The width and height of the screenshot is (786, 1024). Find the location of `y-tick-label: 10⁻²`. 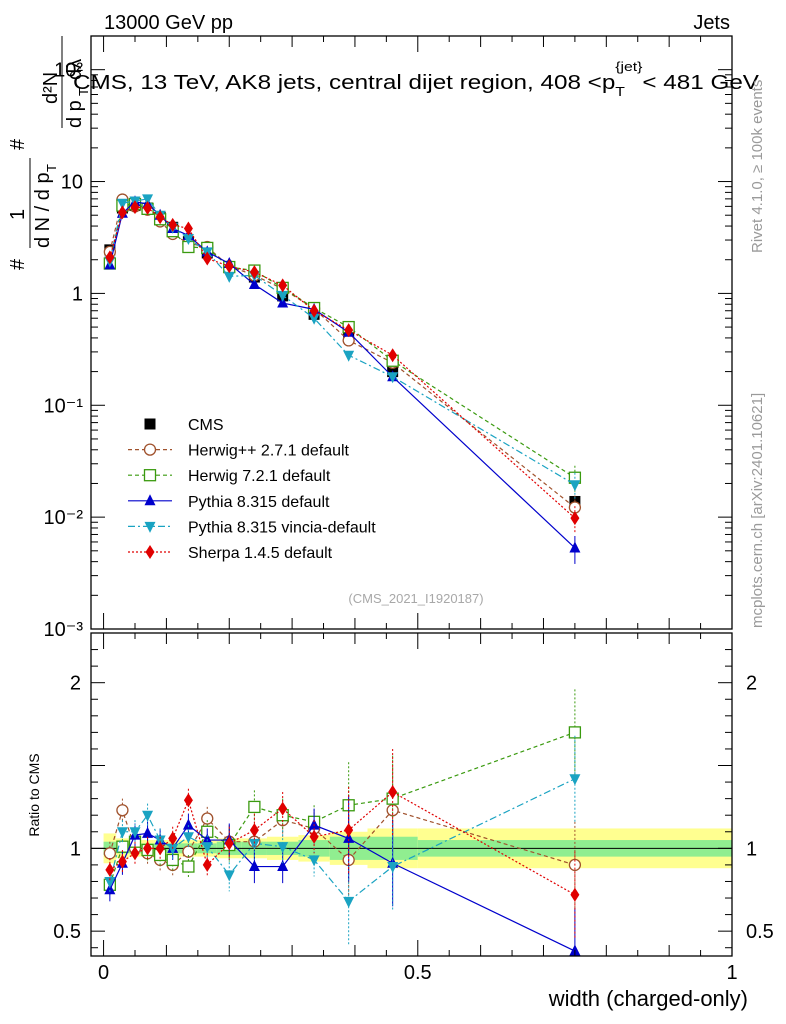

y-tick-label: 10⁻² is located at coordinates (64, 518).